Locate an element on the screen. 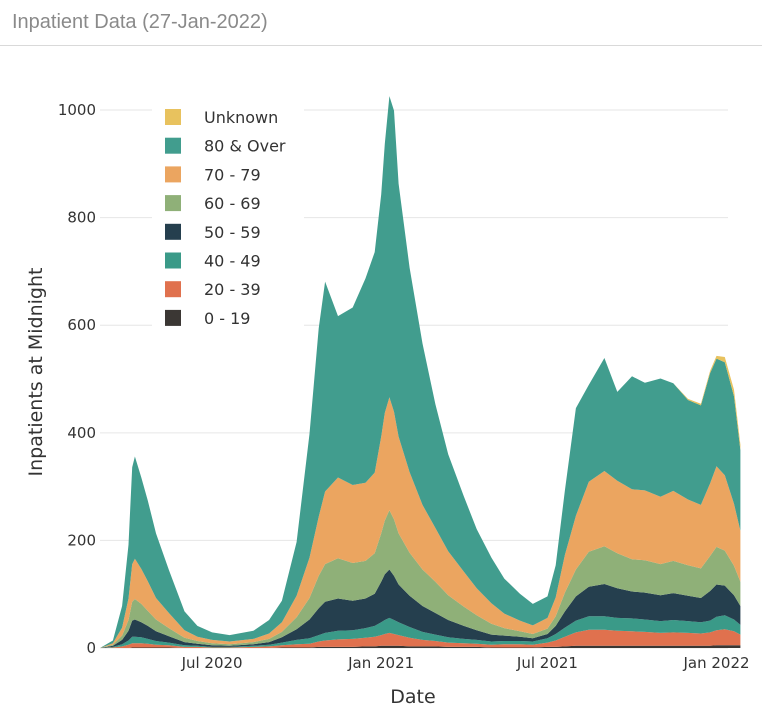 The width and height of the screenshot is (762, 717). legend-label: 70 - 79 is located at coordinates (232, 174).